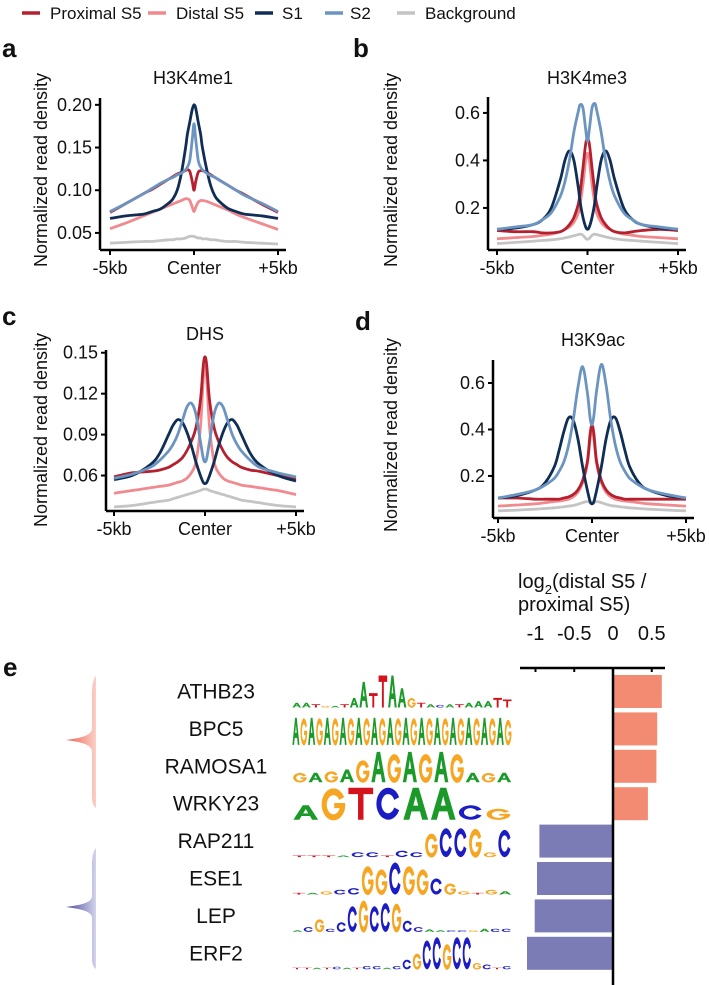 This screenshot has height=985, width=709. What do you see at coordinates (536, 634) in the screenshot?
I see `bar-x-tick-label: -1` at bounding box center [536, 634].